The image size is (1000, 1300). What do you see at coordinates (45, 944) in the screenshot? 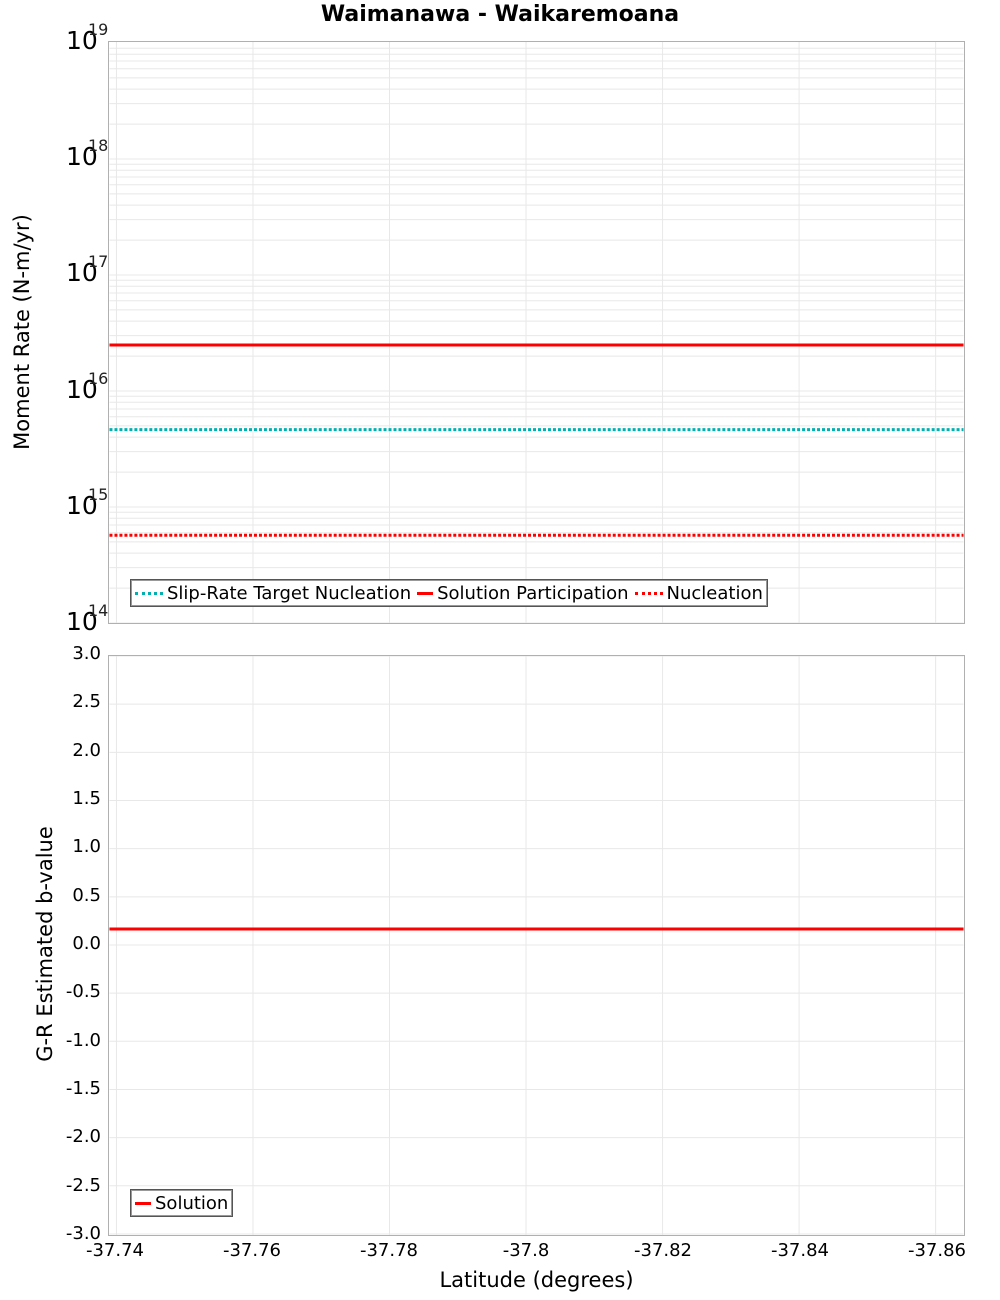
I see `bottom-y-axis-label: G-R Estimated b-value` at bounding box center [45, 944].